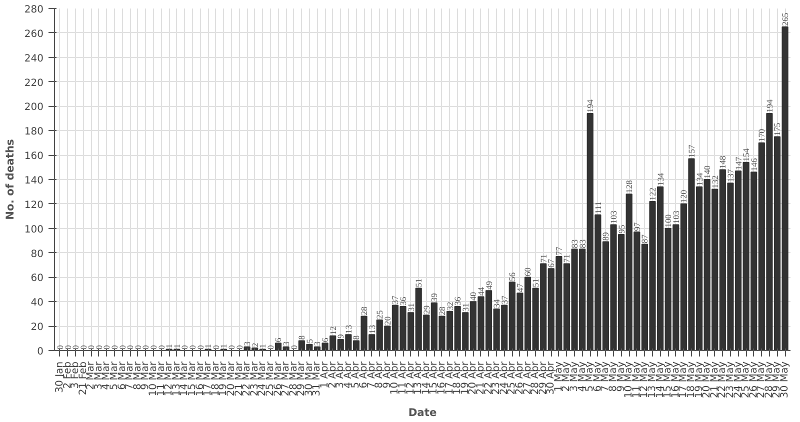  I want to click on data-label: 39, so click(434, 297).